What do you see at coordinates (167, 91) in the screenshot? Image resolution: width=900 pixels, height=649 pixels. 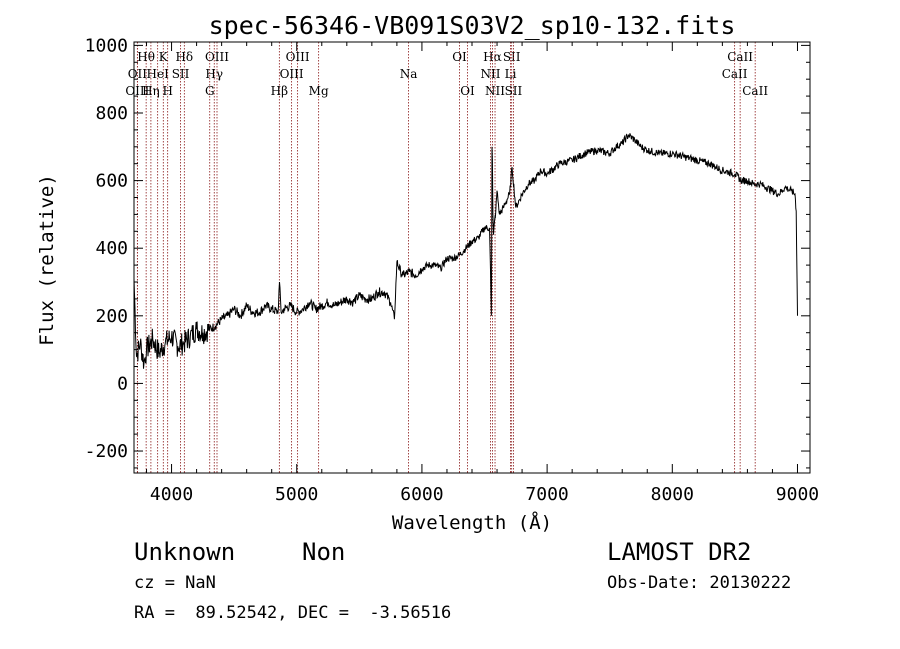 I see `line-marker-label: H` at bounding box center [167, 91].